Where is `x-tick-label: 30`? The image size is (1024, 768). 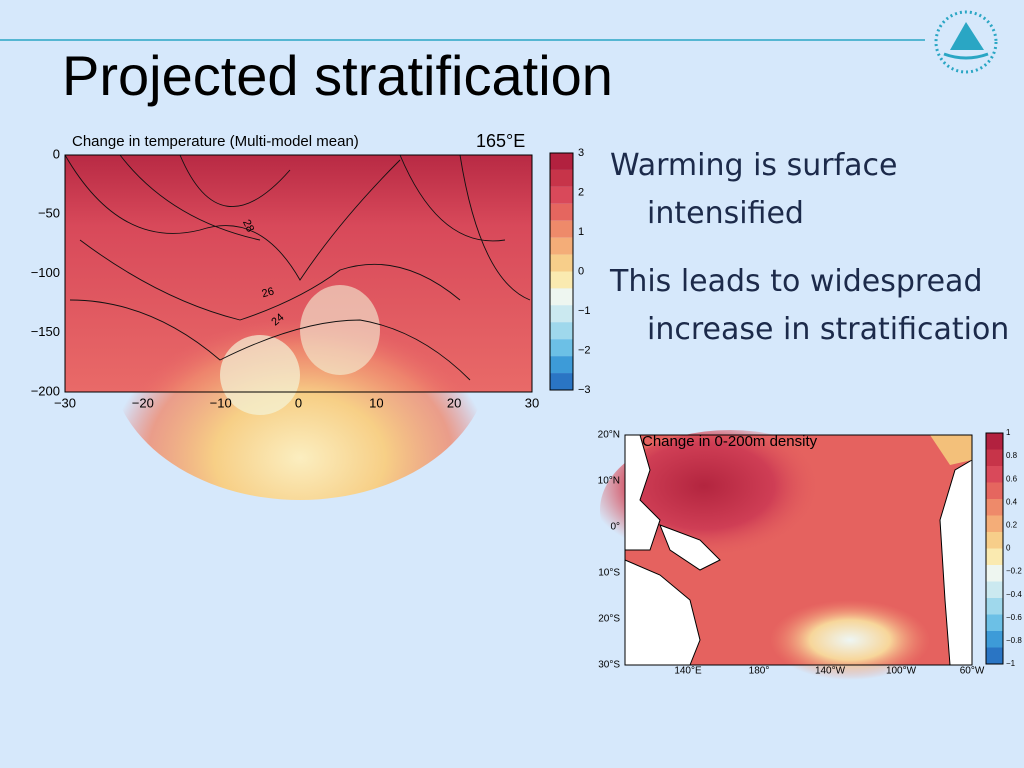
x-tick-label: 30 is located at coordinates (532, 402).